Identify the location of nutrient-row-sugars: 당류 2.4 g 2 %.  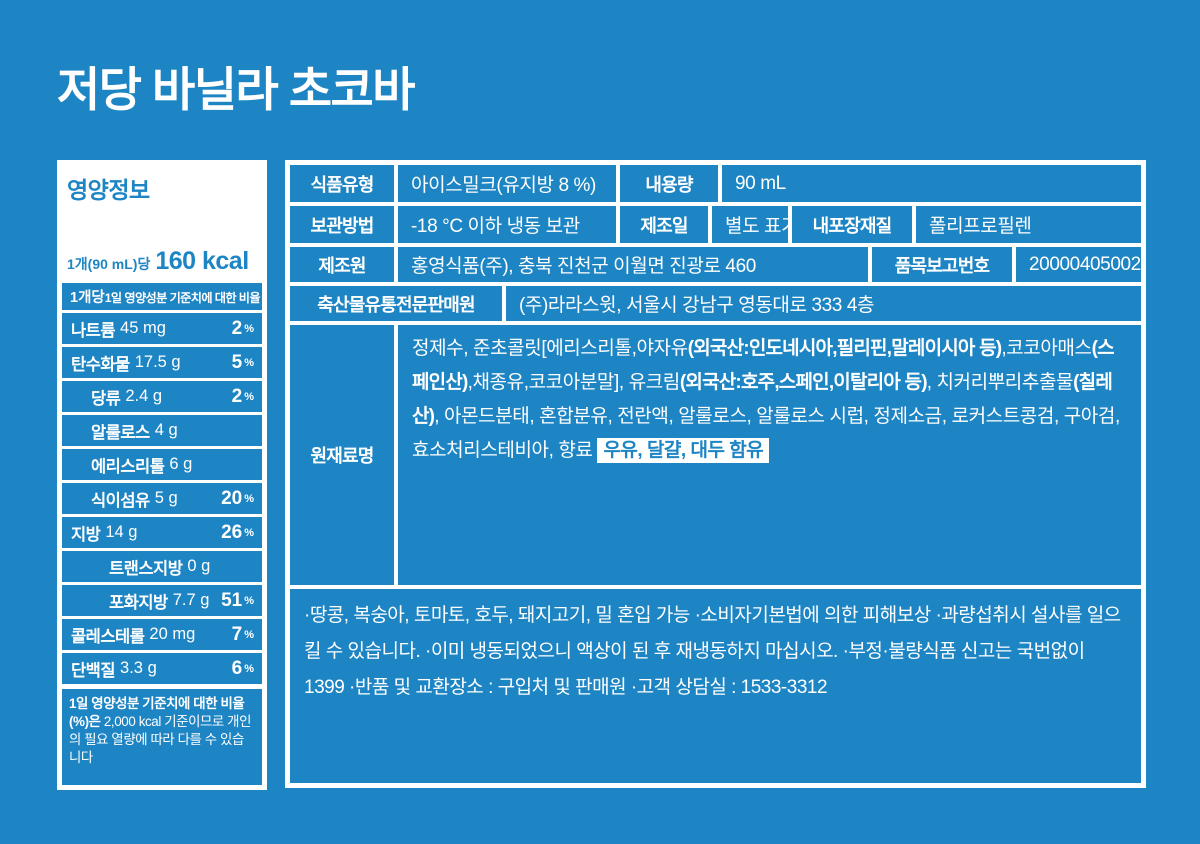
(162, 396).